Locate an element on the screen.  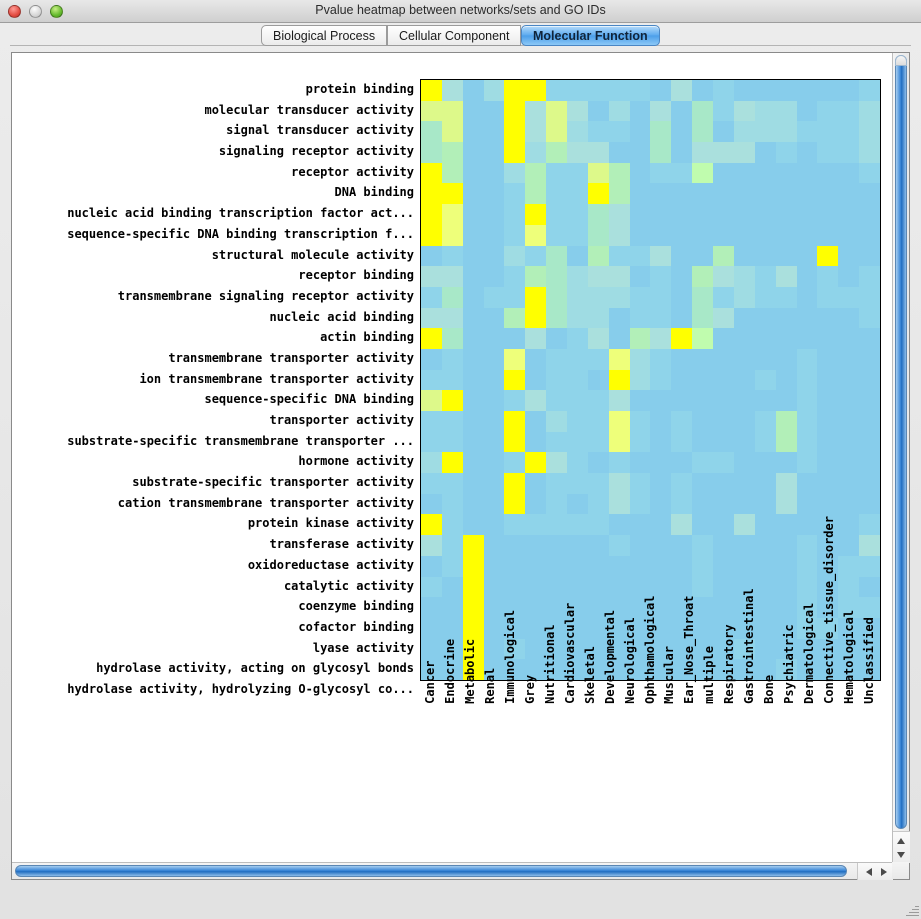
scroll-left-icon is located at coordinates (869, 871).